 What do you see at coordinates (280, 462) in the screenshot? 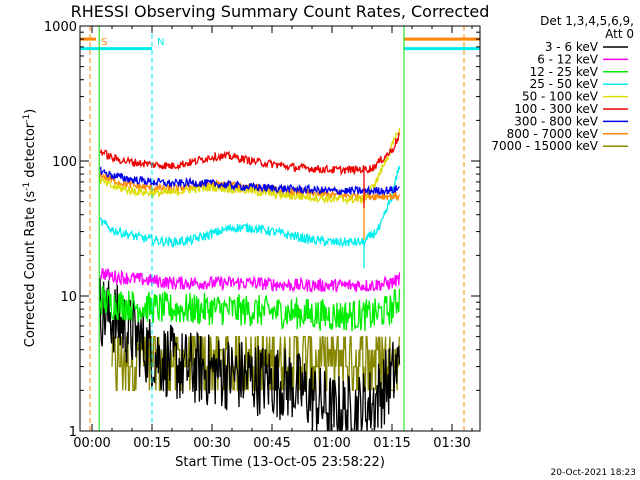
I see `x-axis-label: Start Time (13-Oct-05 23:58:22)` at bounding box center [280, 462].